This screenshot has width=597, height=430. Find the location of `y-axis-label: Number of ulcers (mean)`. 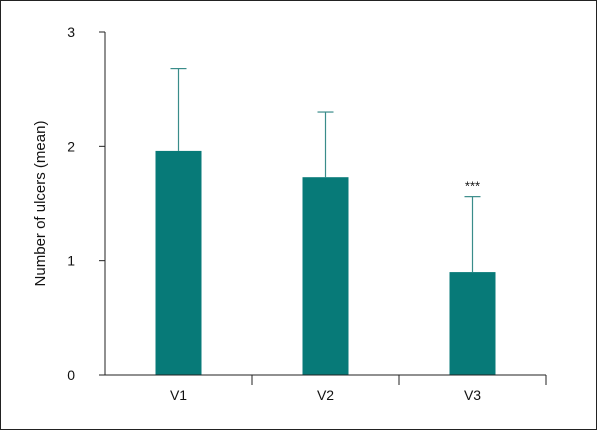

y-axis-label: Number of ulcers (mean) is located at coordinates (40, 204).